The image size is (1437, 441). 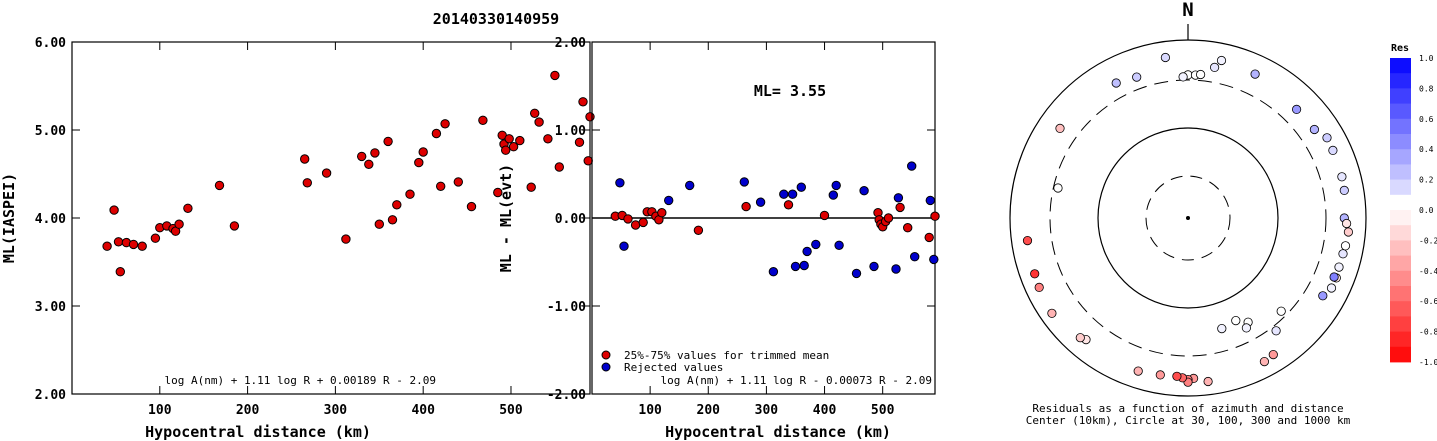 I want to click on colorbar-tick-label: 0.8, so click(x=1426, y=88).